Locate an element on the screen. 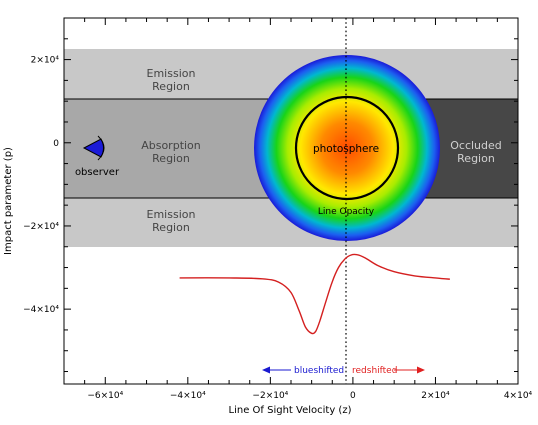 The image size is (538, 425). occluded-label-2: Region is located at coordinates (476, 158).